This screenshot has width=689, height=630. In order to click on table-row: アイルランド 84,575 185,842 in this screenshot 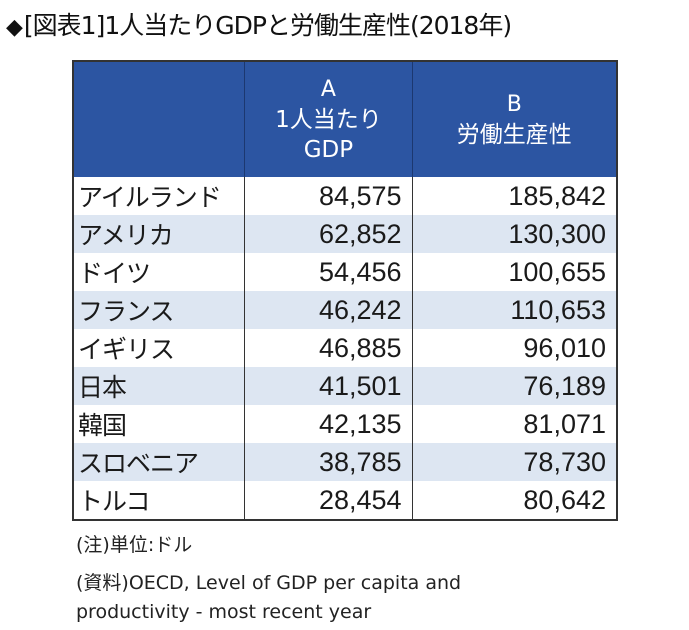, I will do `click(345, 196)`.